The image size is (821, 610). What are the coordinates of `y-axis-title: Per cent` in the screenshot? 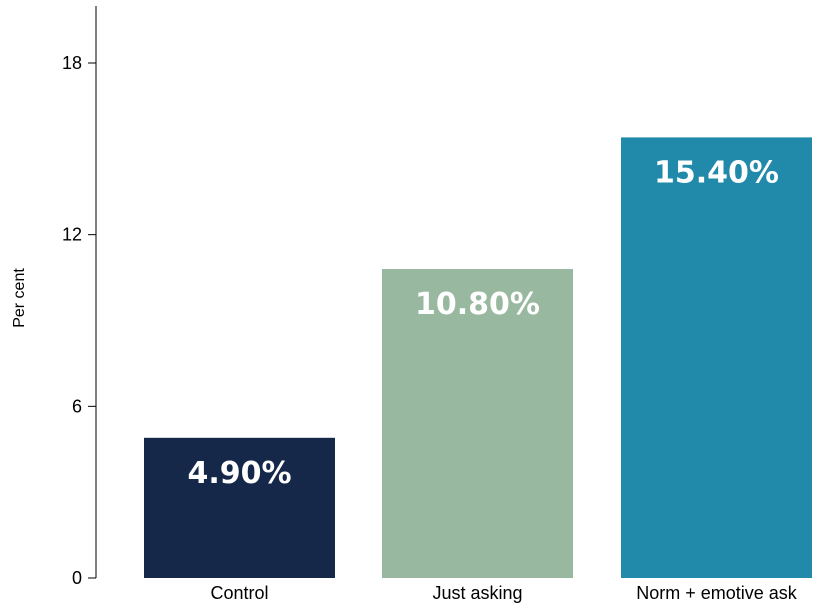 It's located at (19, 298).